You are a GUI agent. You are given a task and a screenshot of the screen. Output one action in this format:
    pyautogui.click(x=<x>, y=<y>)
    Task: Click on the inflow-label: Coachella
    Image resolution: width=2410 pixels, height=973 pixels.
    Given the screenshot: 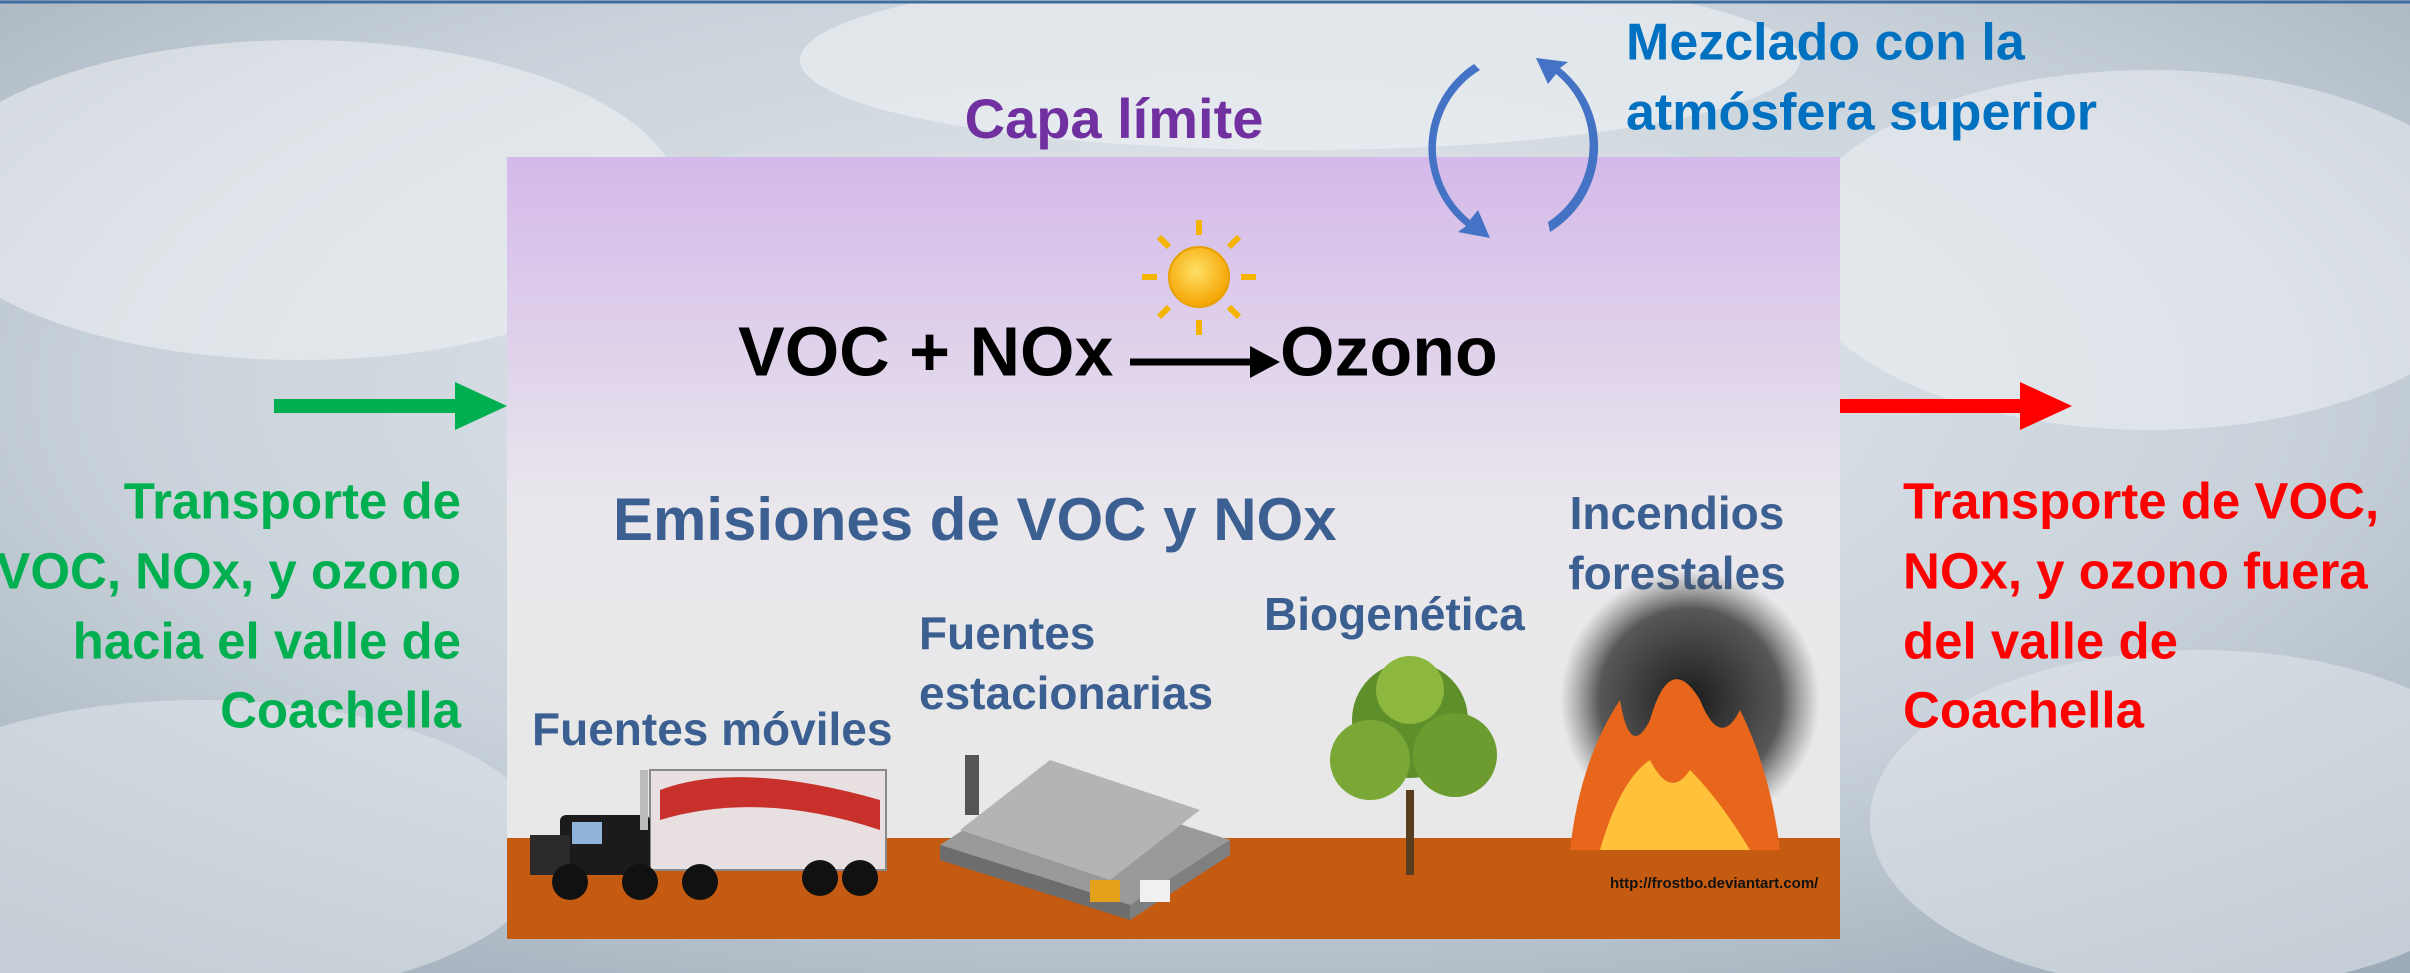 What is the action you would take?
    pyautogui.click(x=341, y=709)
    